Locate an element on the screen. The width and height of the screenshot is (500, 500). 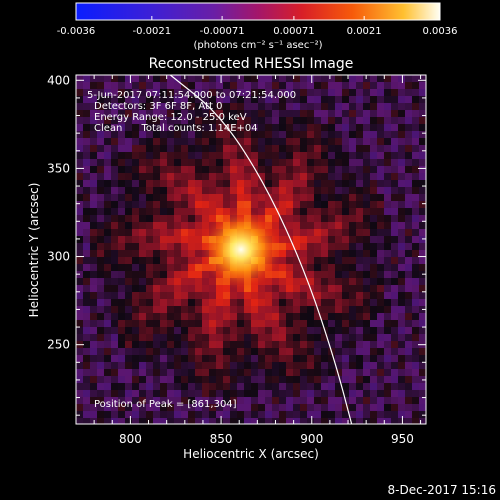
chart-title: Reconstructed RHESSI Image is located at coordinates (251, 64).